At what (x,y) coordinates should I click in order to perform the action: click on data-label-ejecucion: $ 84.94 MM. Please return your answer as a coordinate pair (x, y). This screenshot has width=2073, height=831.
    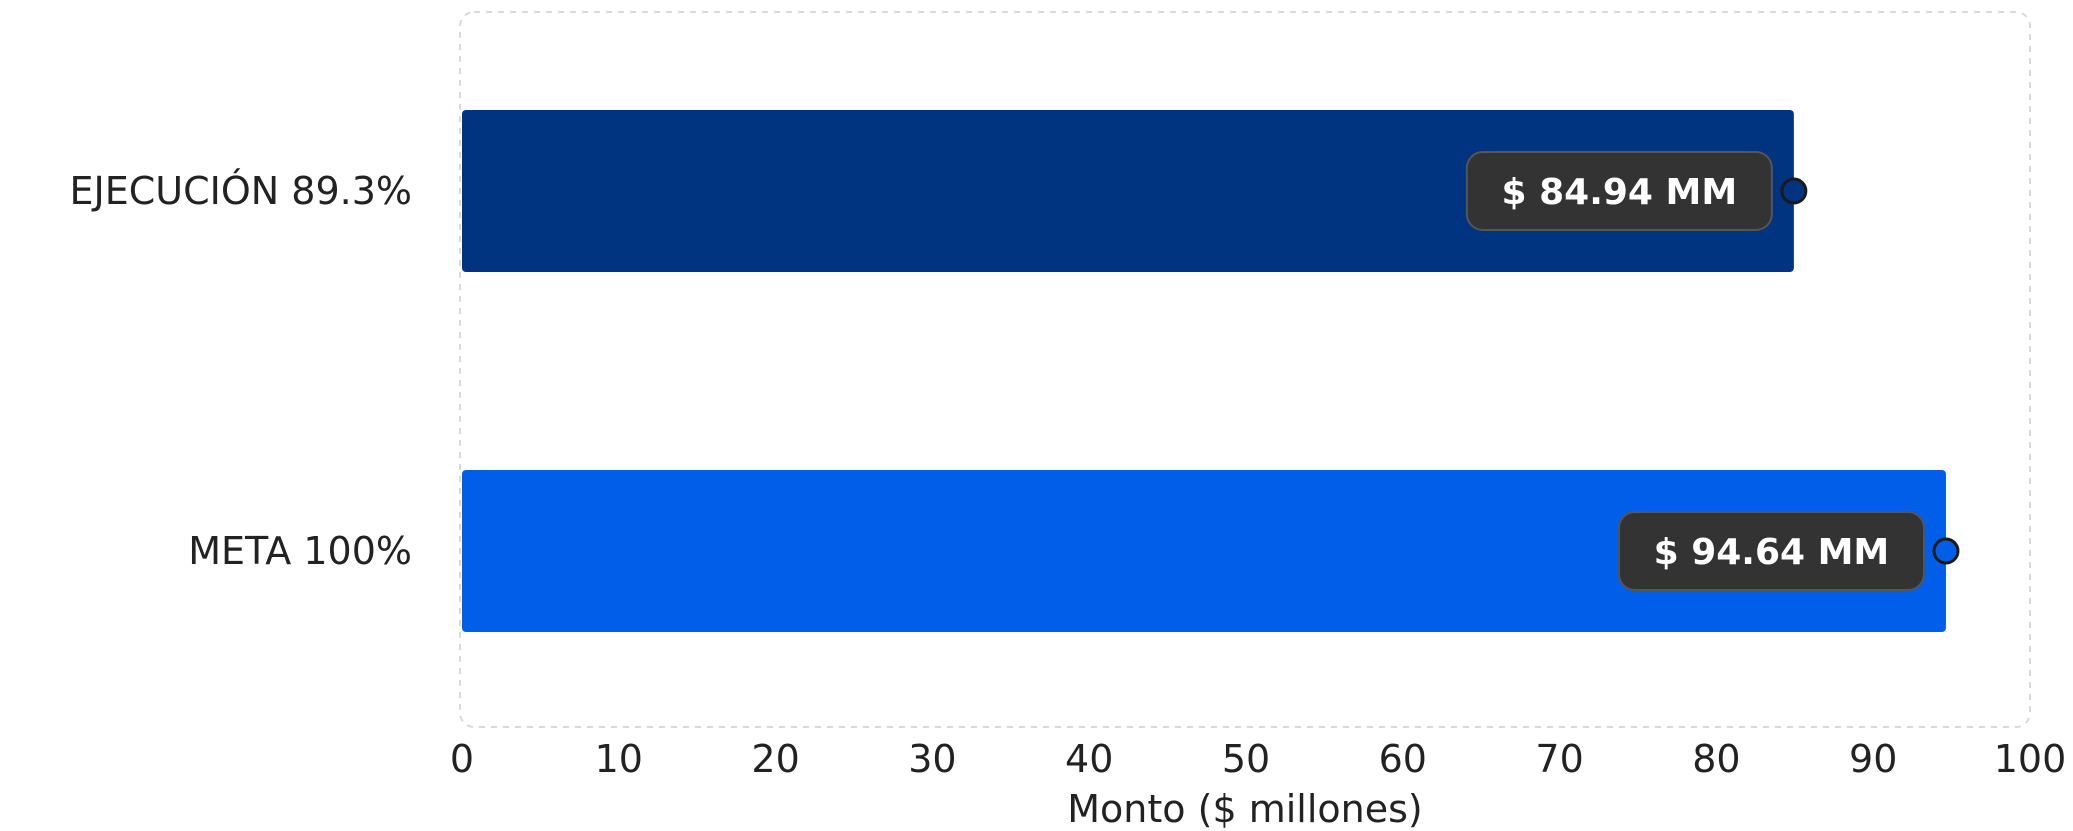
    Looking at the image, I should click on (1620, 192).